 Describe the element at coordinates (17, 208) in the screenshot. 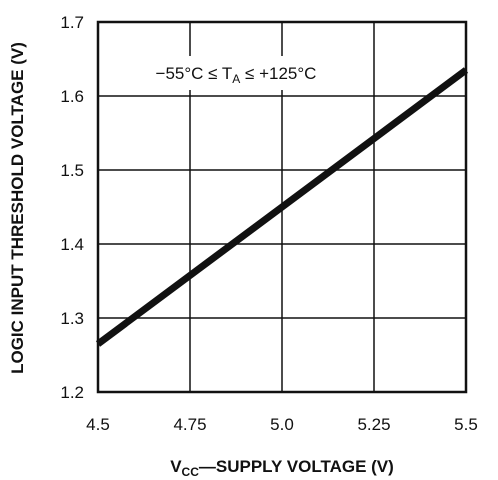

I see `y-axis-title: LOGIC INPUT THRESHOLD VOLTAGE (V)` at that location.